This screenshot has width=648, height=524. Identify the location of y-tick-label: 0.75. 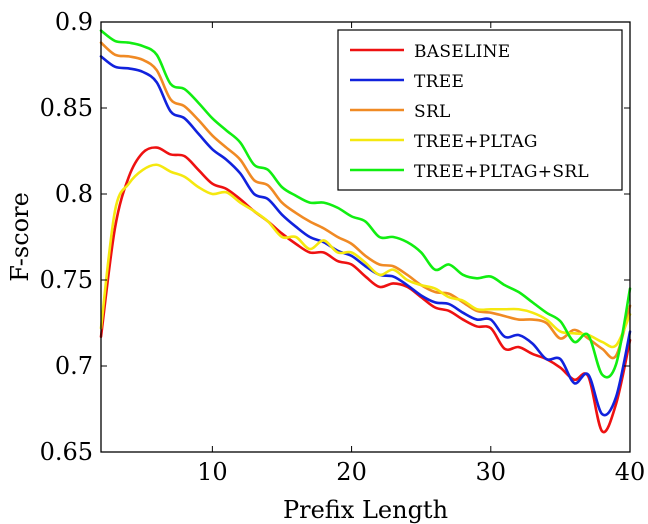
(66, 280).